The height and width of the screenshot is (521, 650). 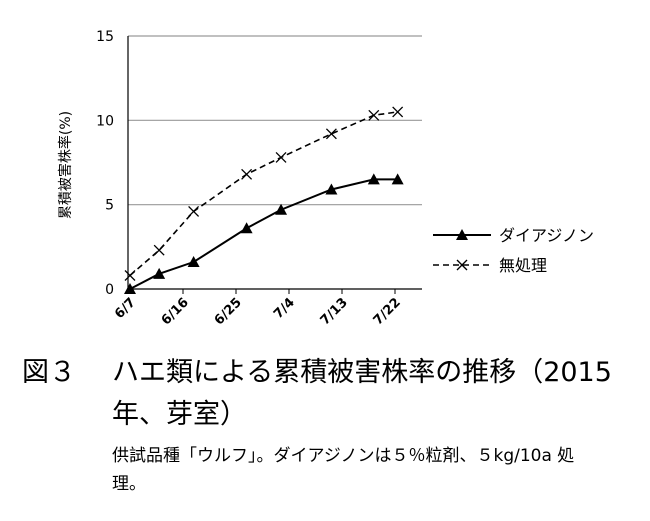 I want to click on x-tick-label: 7/4, so click(x=284, y=308).